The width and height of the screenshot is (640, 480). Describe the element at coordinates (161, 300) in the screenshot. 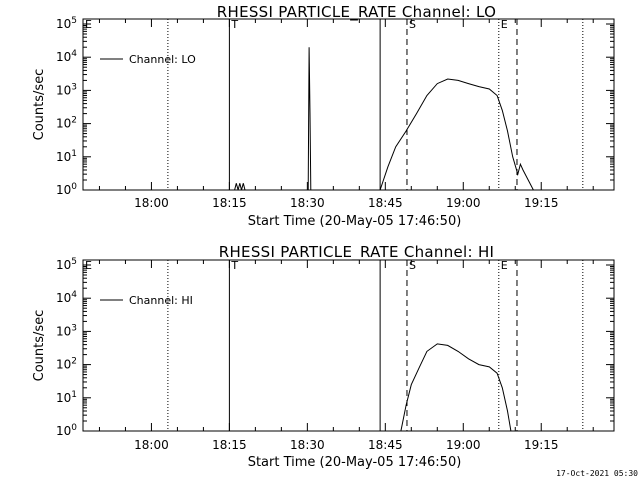

I see `legend-label: Channel: HI` at that location.